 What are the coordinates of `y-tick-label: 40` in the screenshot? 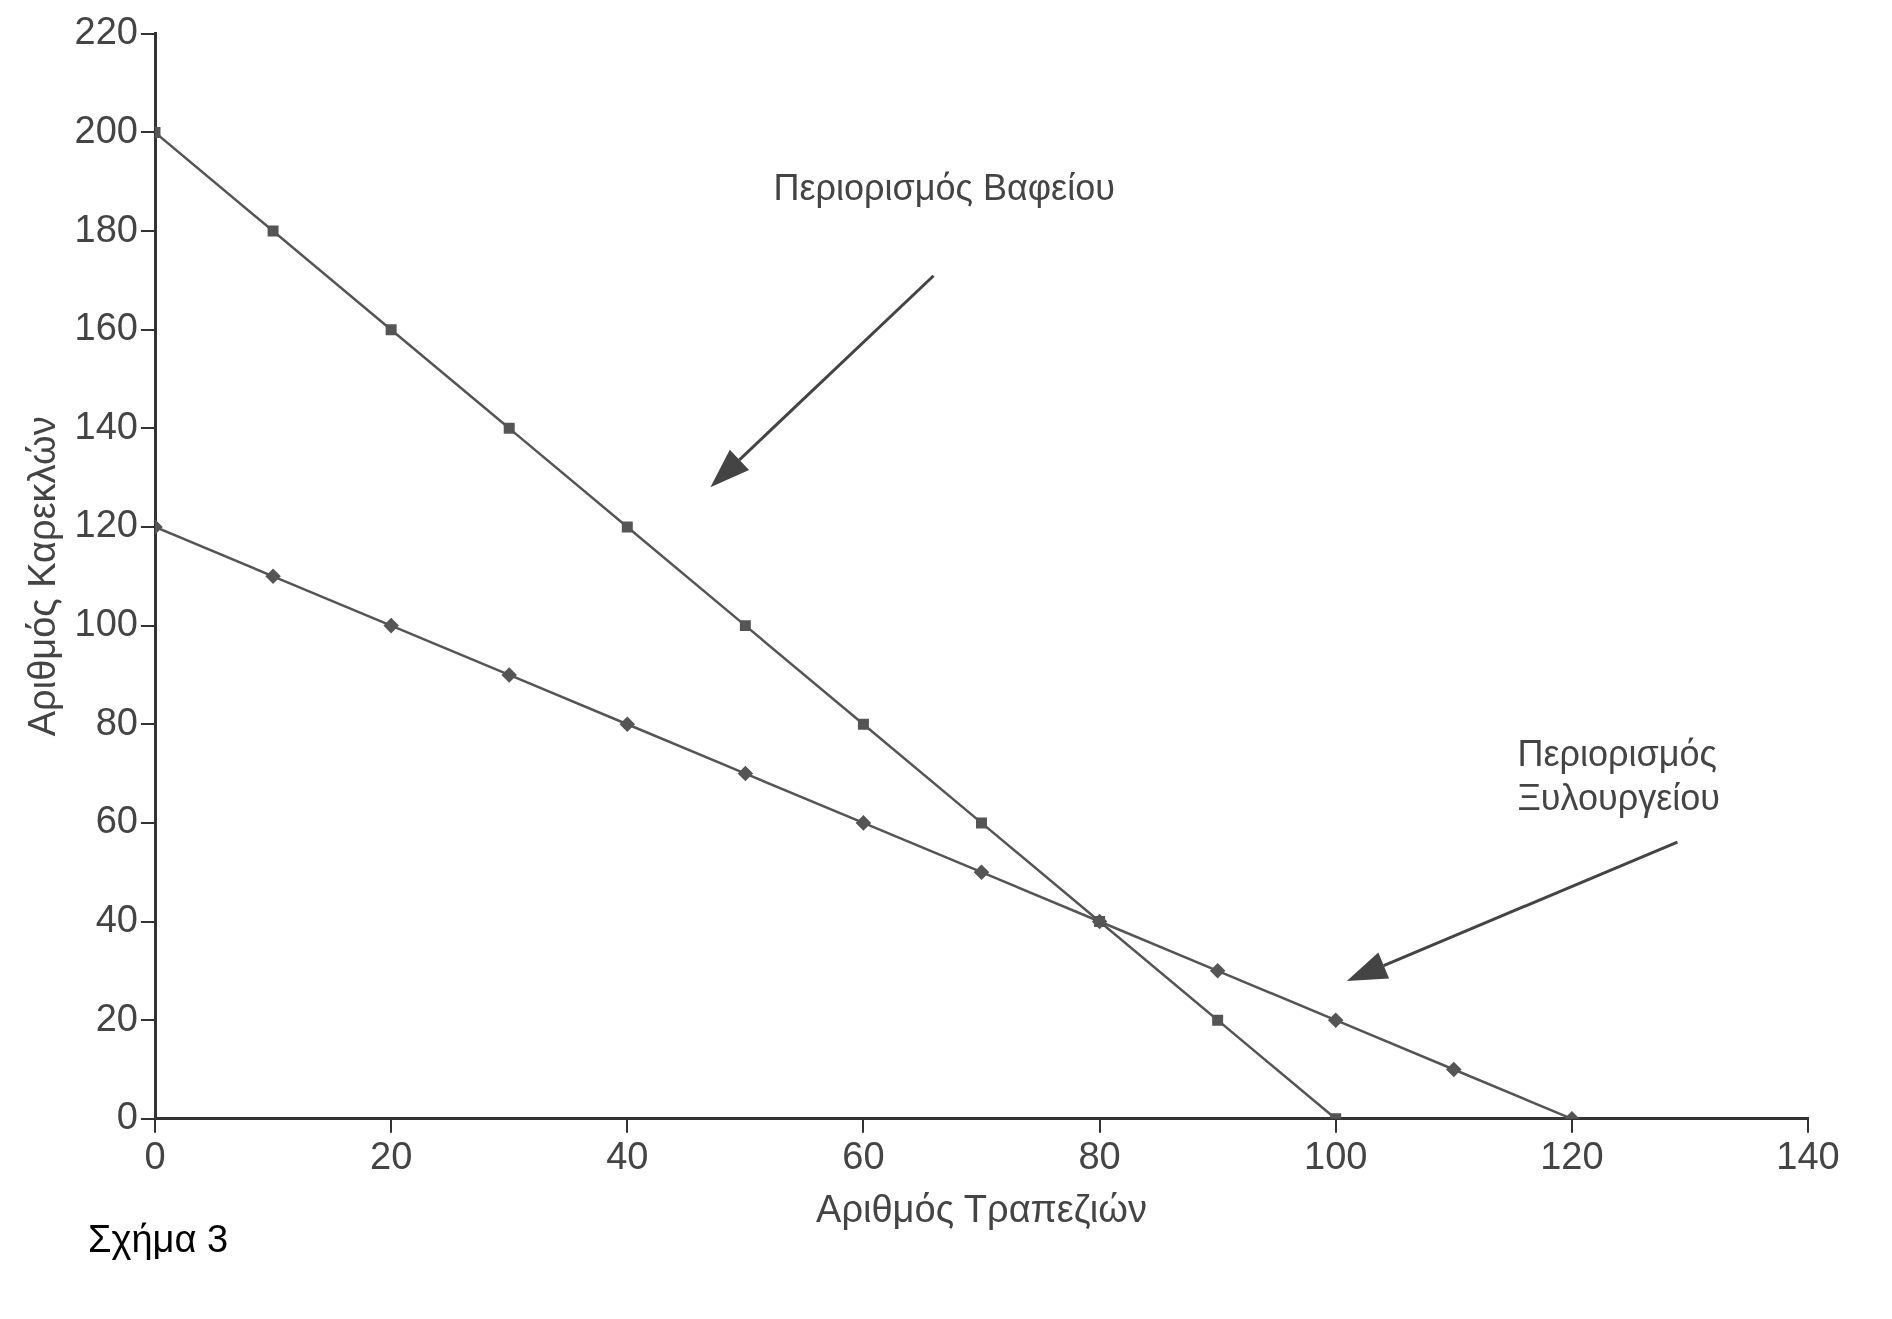 It's located at (116, 919).